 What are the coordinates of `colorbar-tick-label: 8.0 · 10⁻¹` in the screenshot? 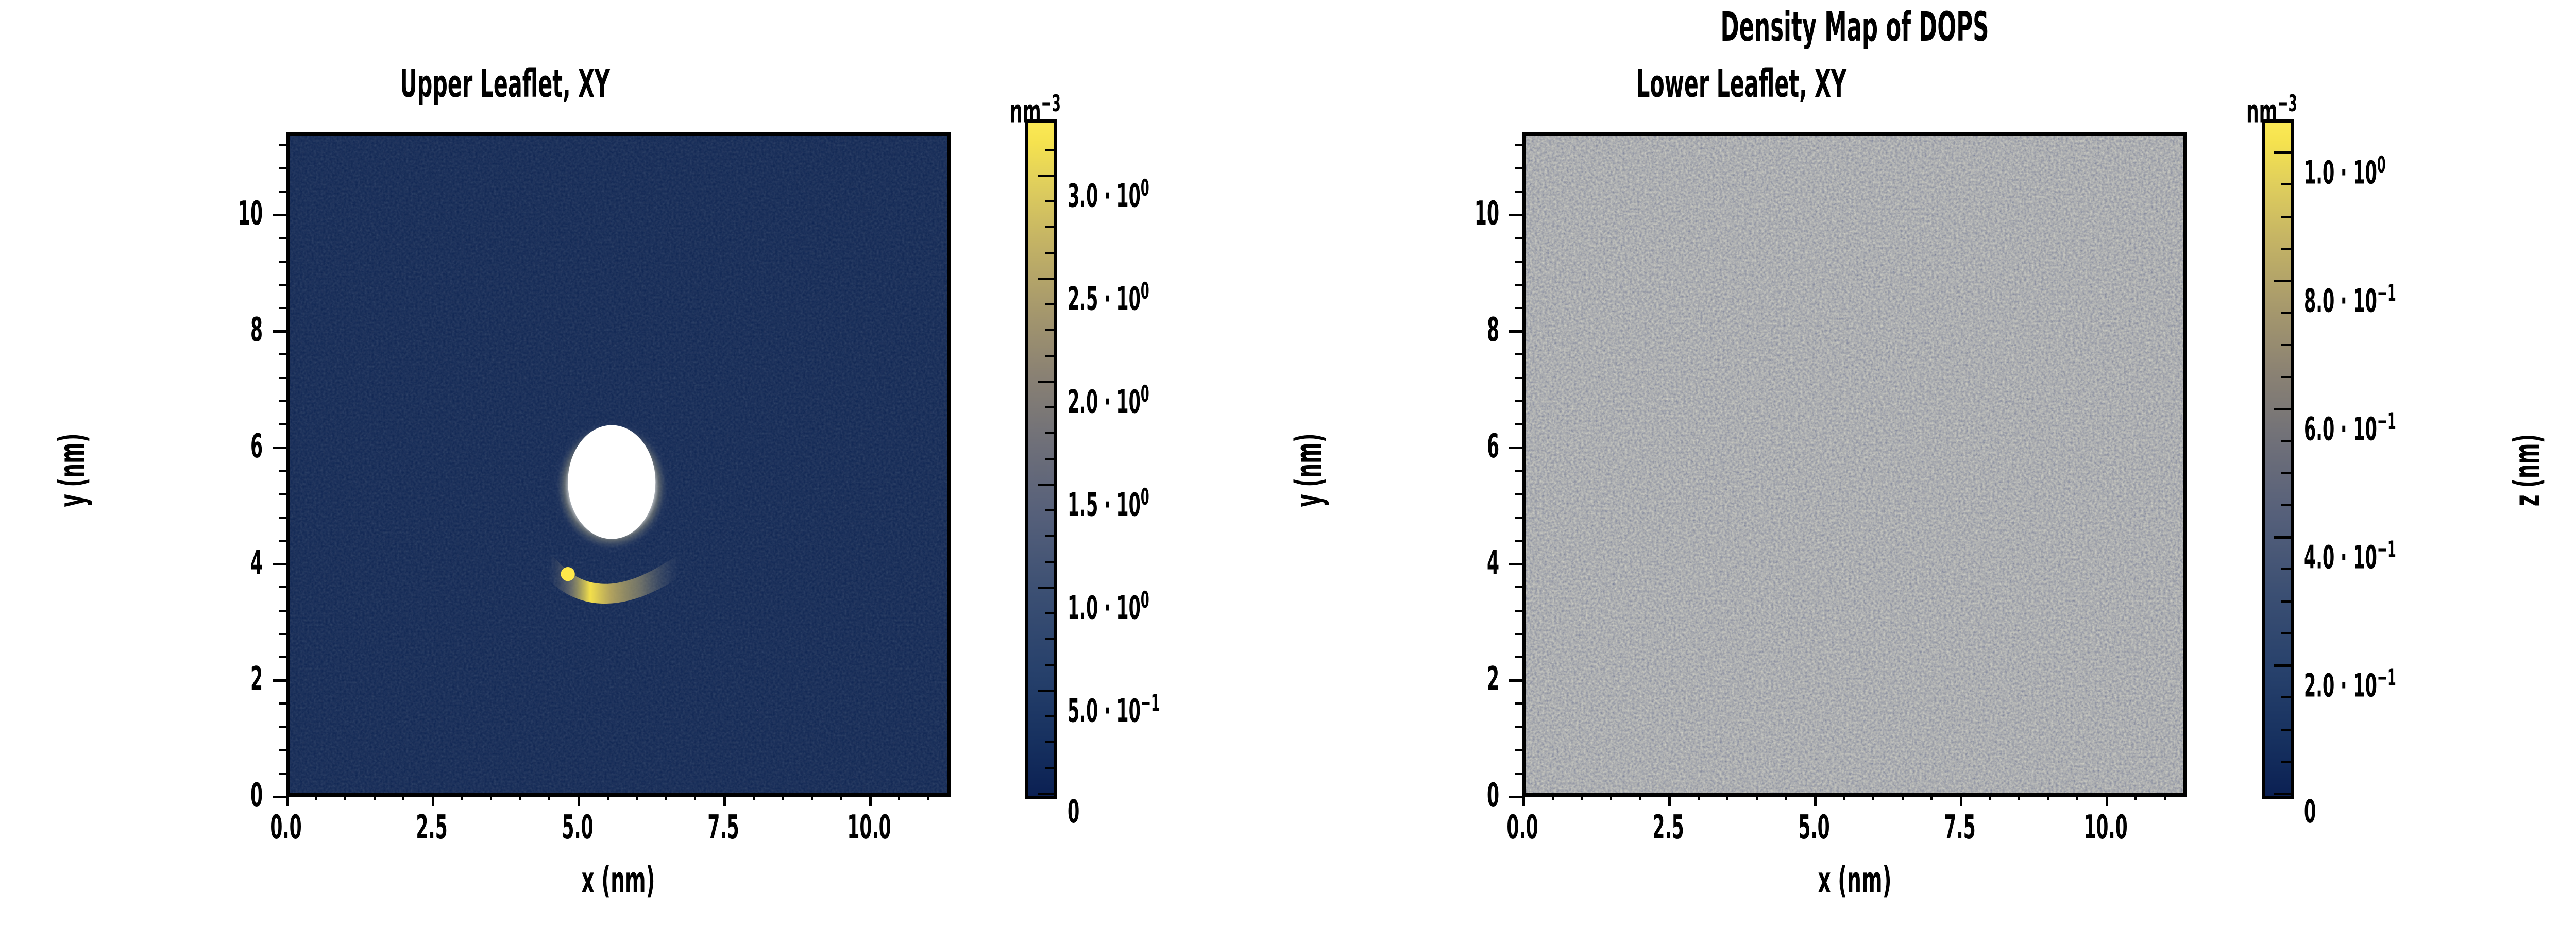 It's located at (2350, 300).